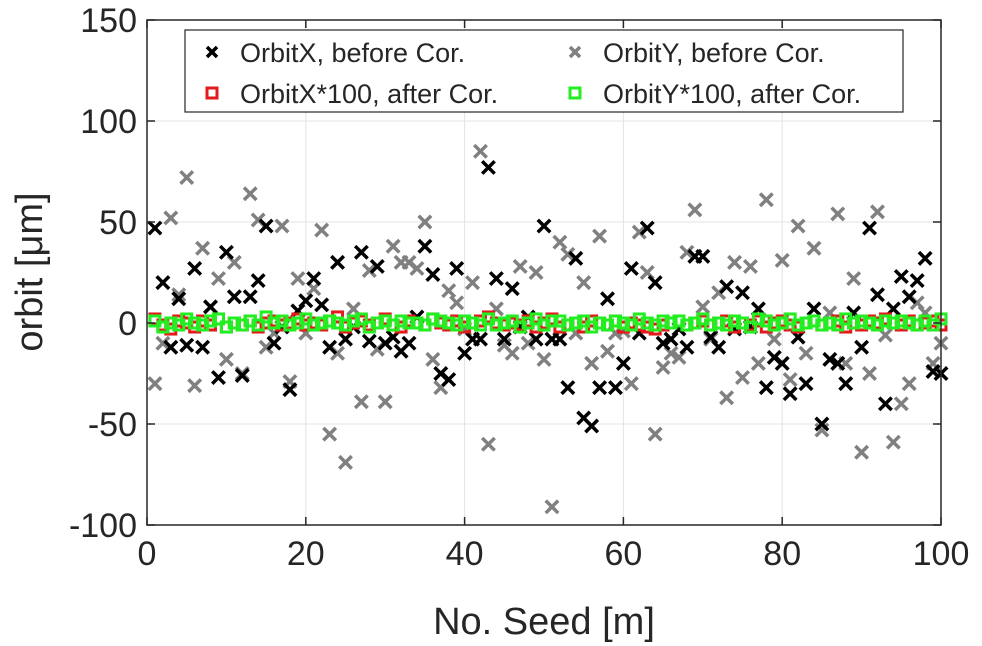 This screenshot has height=646, width=982. I want to click on x-tick-label: 0, so click(147, 554).